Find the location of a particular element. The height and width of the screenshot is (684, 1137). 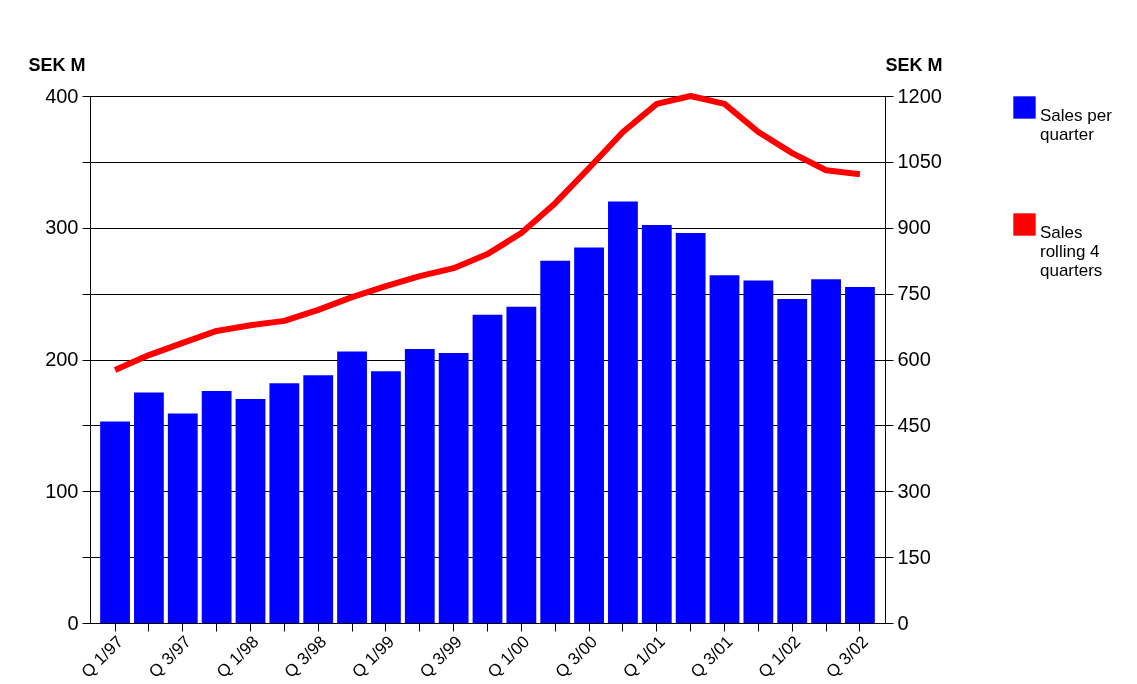

y2-tick-label: 0 is located at coordinates (903, 622).